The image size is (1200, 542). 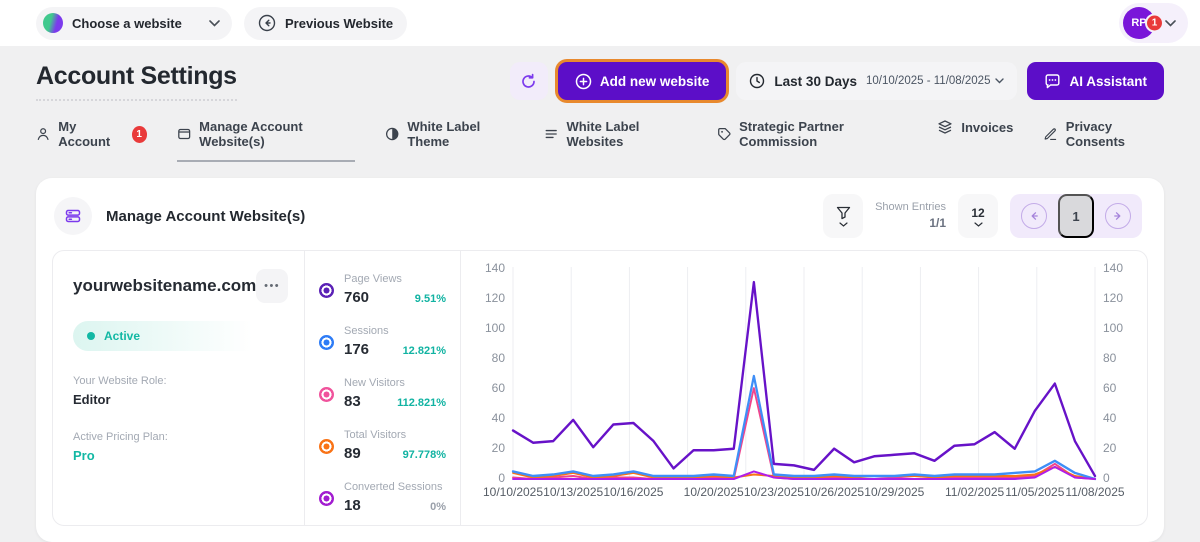 What do you see at coordinates (791, 134) in the screenshot?
I see `tab-label: Strategic Partner Commission` at bounding box center [791, 134].